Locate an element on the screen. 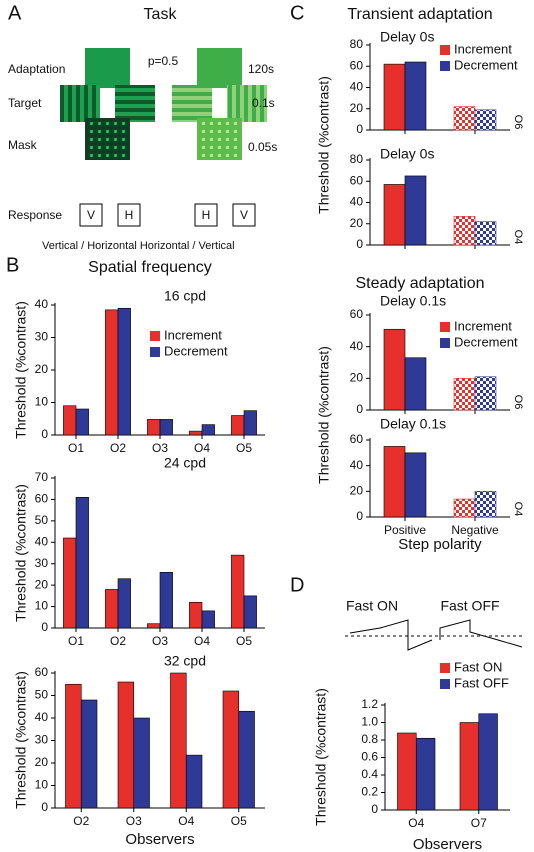 The height and width of the screenshot is (852, 534). panel-label: A is located at coordinates (15, 13).